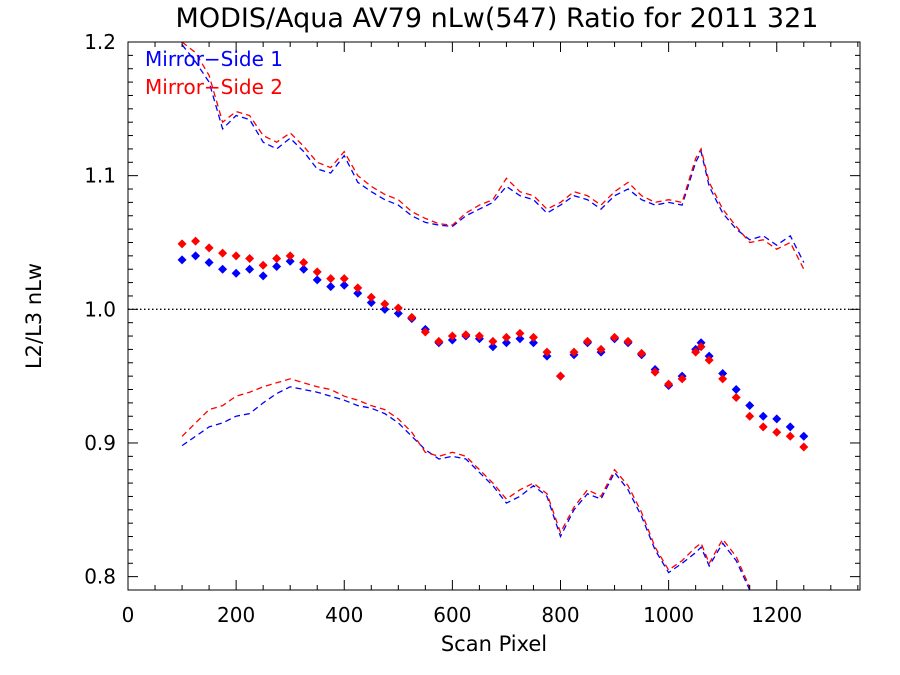 The height and width of the screenshot is (675, 900). Describe the element at coordinates (452, 615) in the screenshot. I see `x-tick-label: 600` at that location.